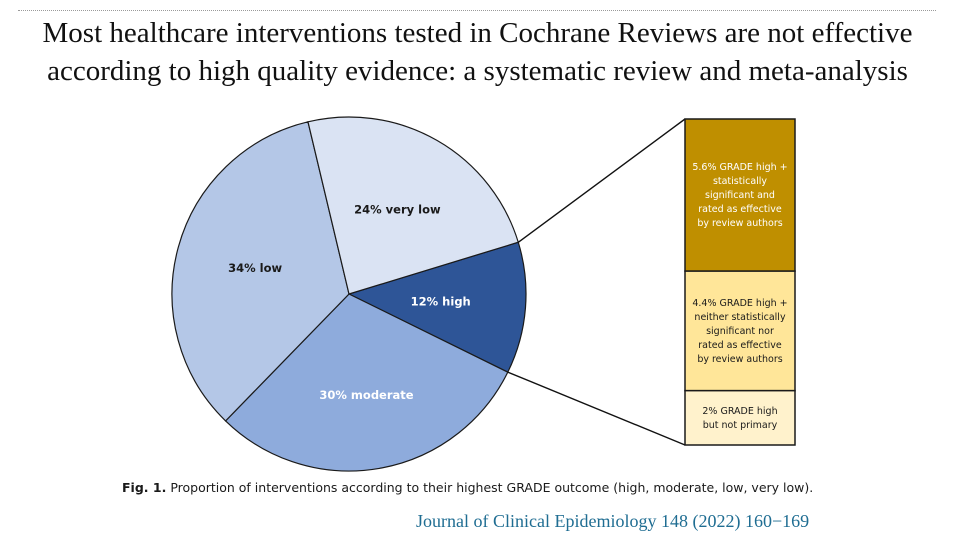 This screenshot has width=955, height=539. I want to click on pie-slice-moderate-label: 30% moderate, so click(366, 395).